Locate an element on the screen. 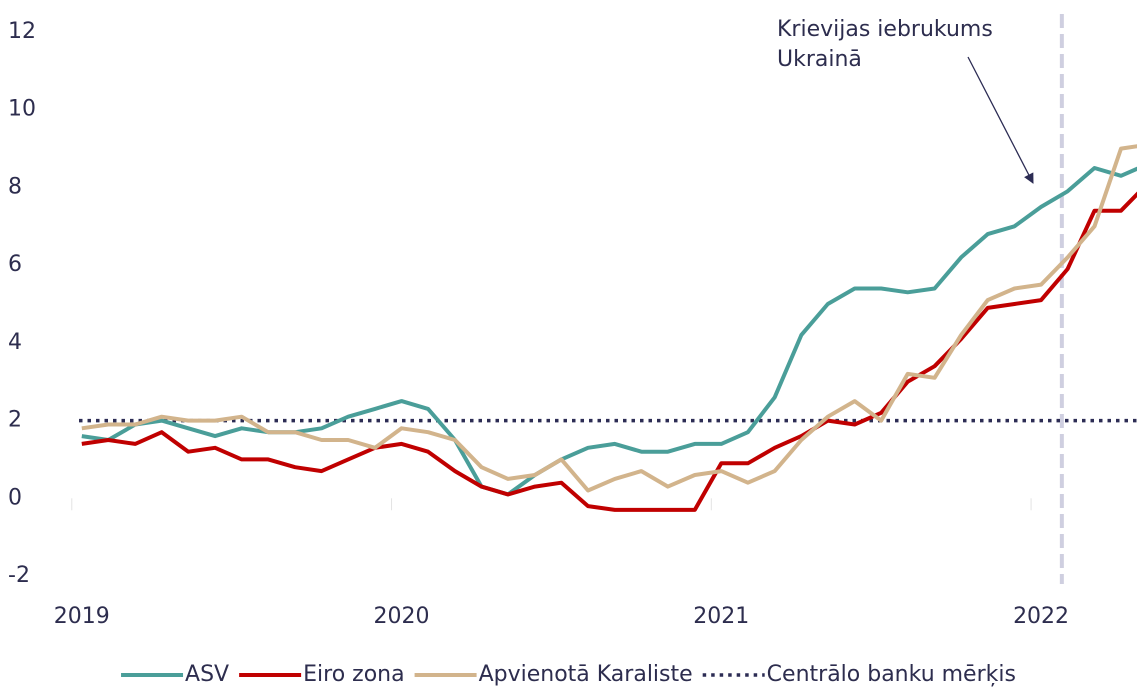 The image size is (1137, 694). y-tick-label: 4 is located at coordinates (15, 342).